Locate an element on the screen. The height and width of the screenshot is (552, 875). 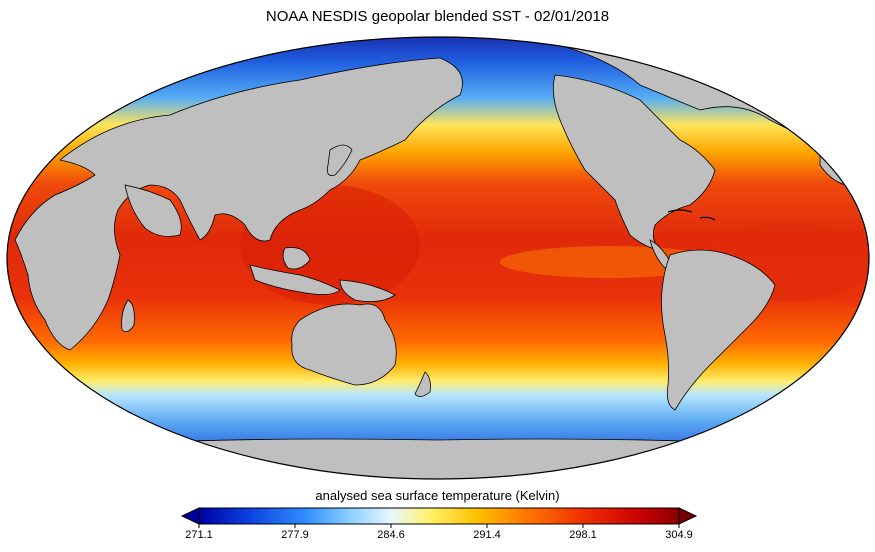
colorbar is located at coordinates (439, 517).